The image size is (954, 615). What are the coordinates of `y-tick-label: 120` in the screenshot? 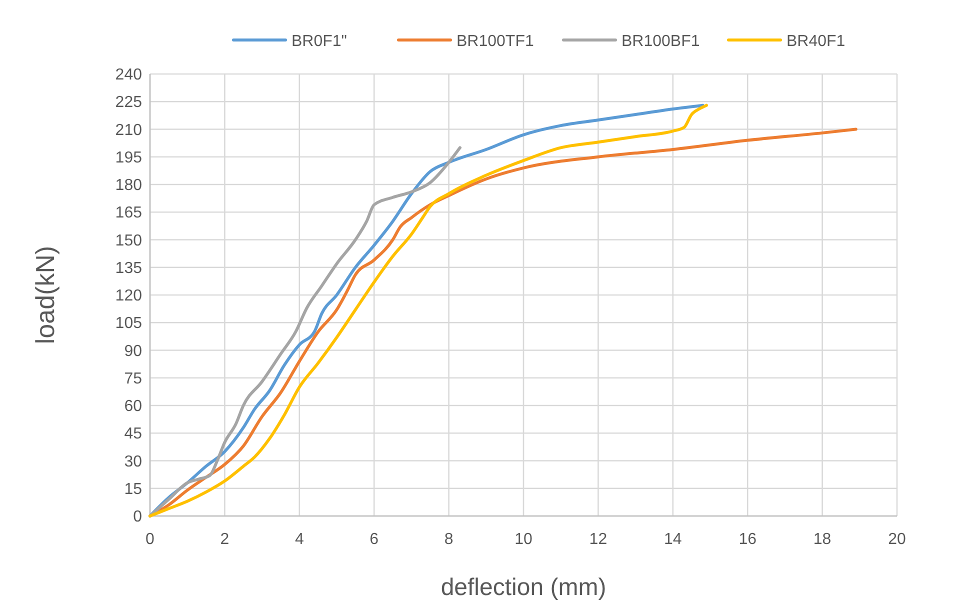 It's located at (128, 296).